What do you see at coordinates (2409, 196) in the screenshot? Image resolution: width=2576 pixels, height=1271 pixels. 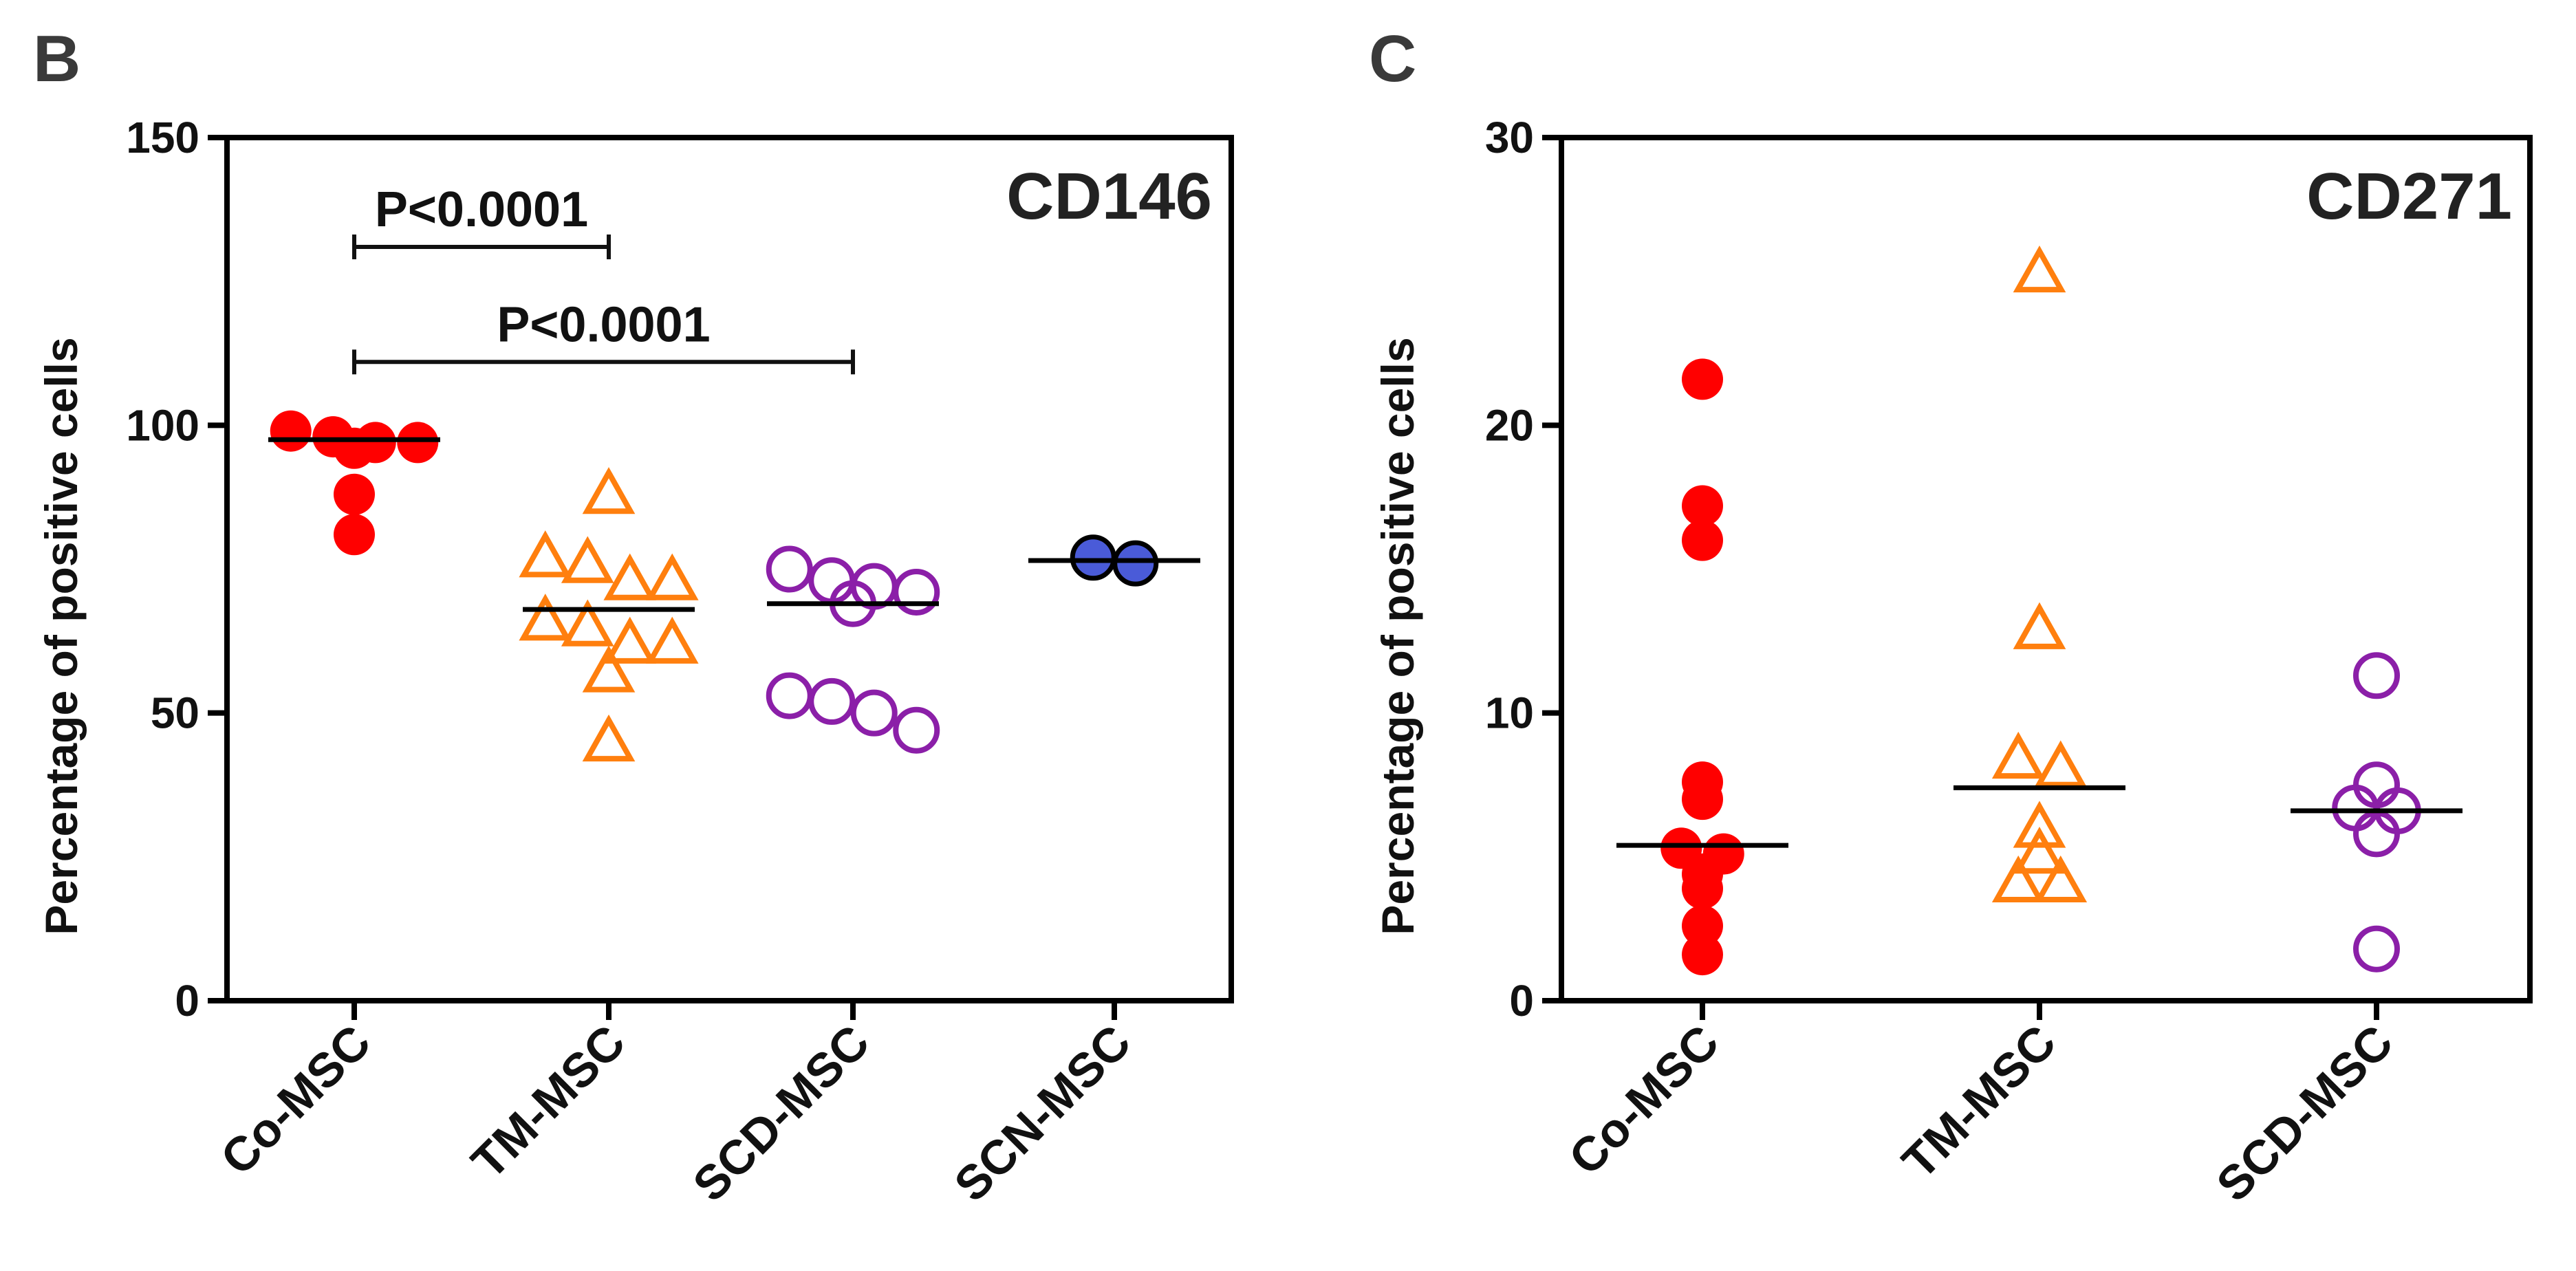 I see `marker-label: CD271` at bounding box center [2409, 196].